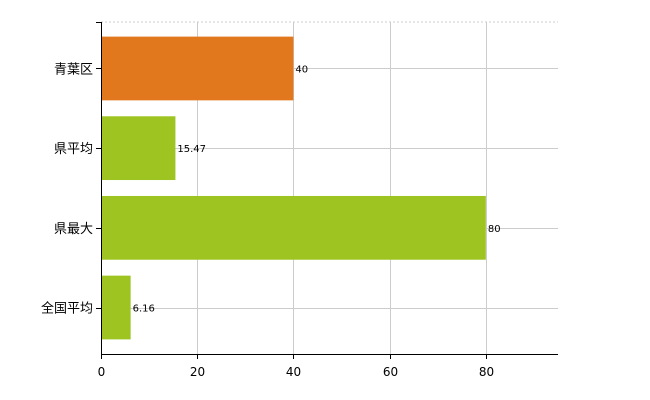 The width and height of the screenshot is (650, 400). I want to click on x-tick-label-3: 60, so click(390, 372).